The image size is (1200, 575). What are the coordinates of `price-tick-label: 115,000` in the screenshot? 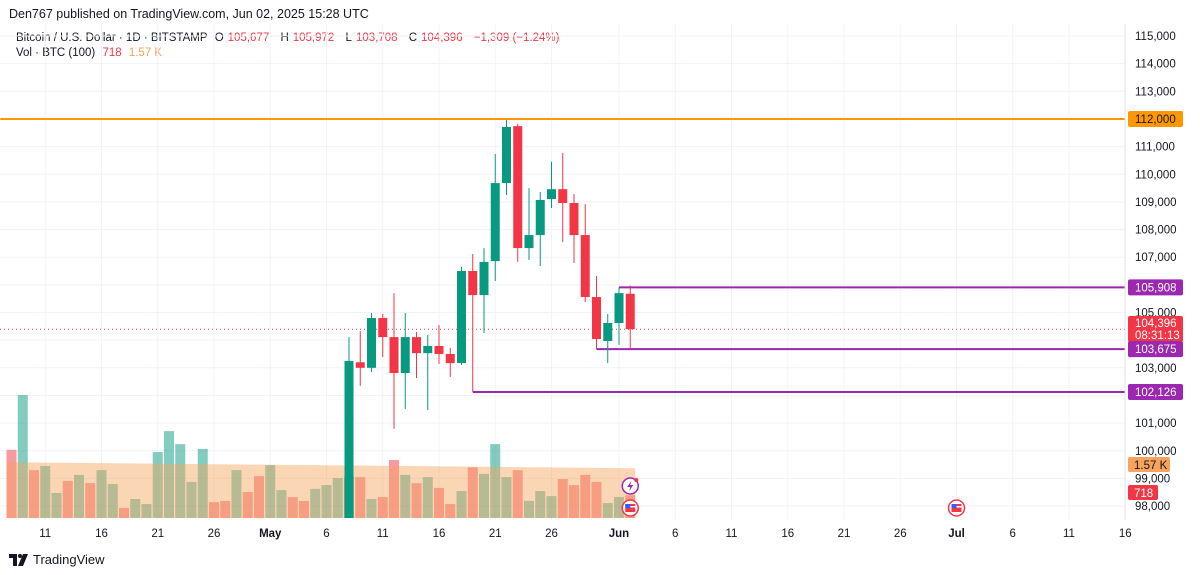 It's located at (1155, 37).